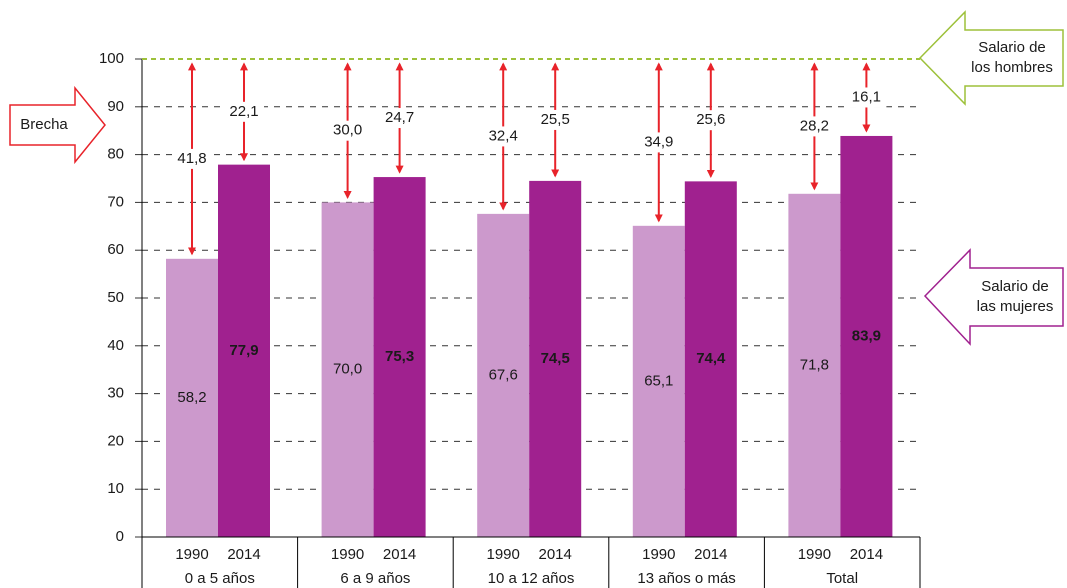  I want to click on value-label: 83,9, so click(866, 335).